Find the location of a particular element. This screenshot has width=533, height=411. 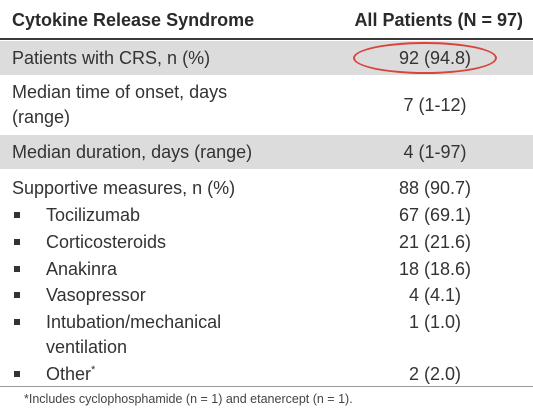

sub-label-other: Other* is located at coordinates (70, 374).